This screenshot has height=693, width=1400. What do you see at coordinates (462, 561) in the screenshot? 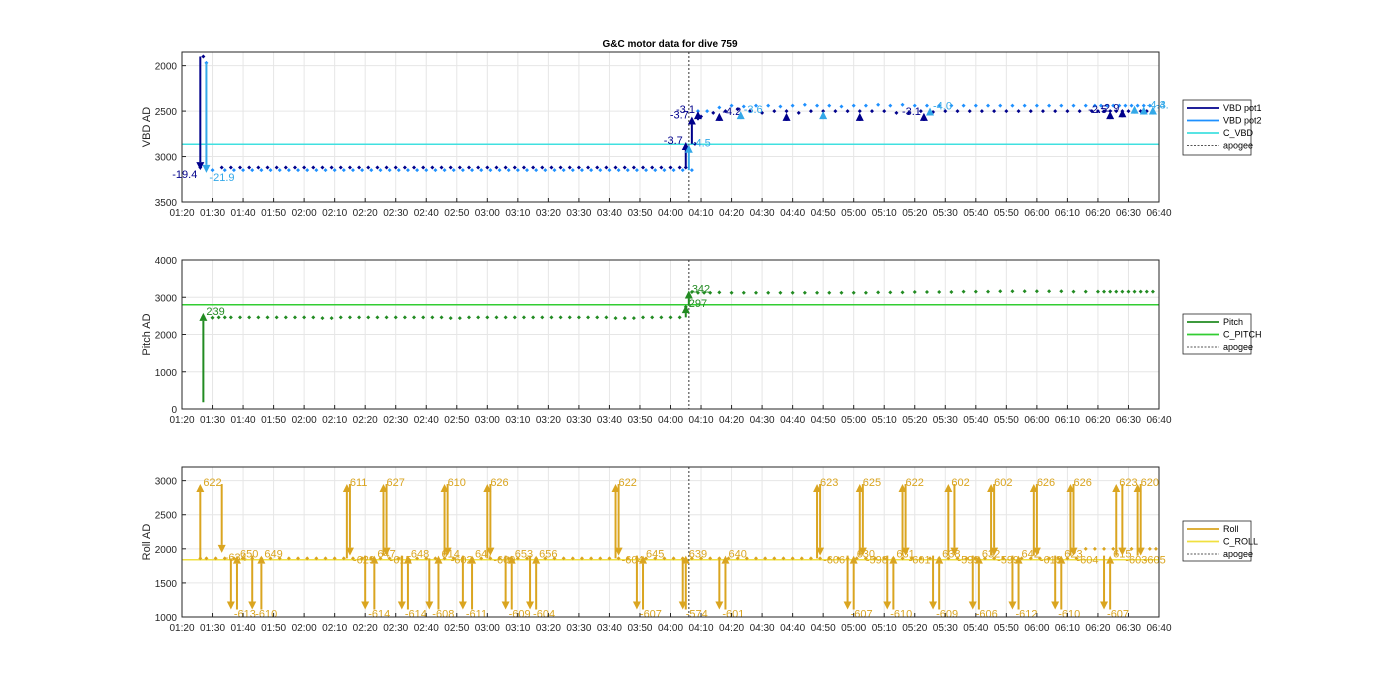
I see `arrow-label: -602` at bounding box center [462, 561].